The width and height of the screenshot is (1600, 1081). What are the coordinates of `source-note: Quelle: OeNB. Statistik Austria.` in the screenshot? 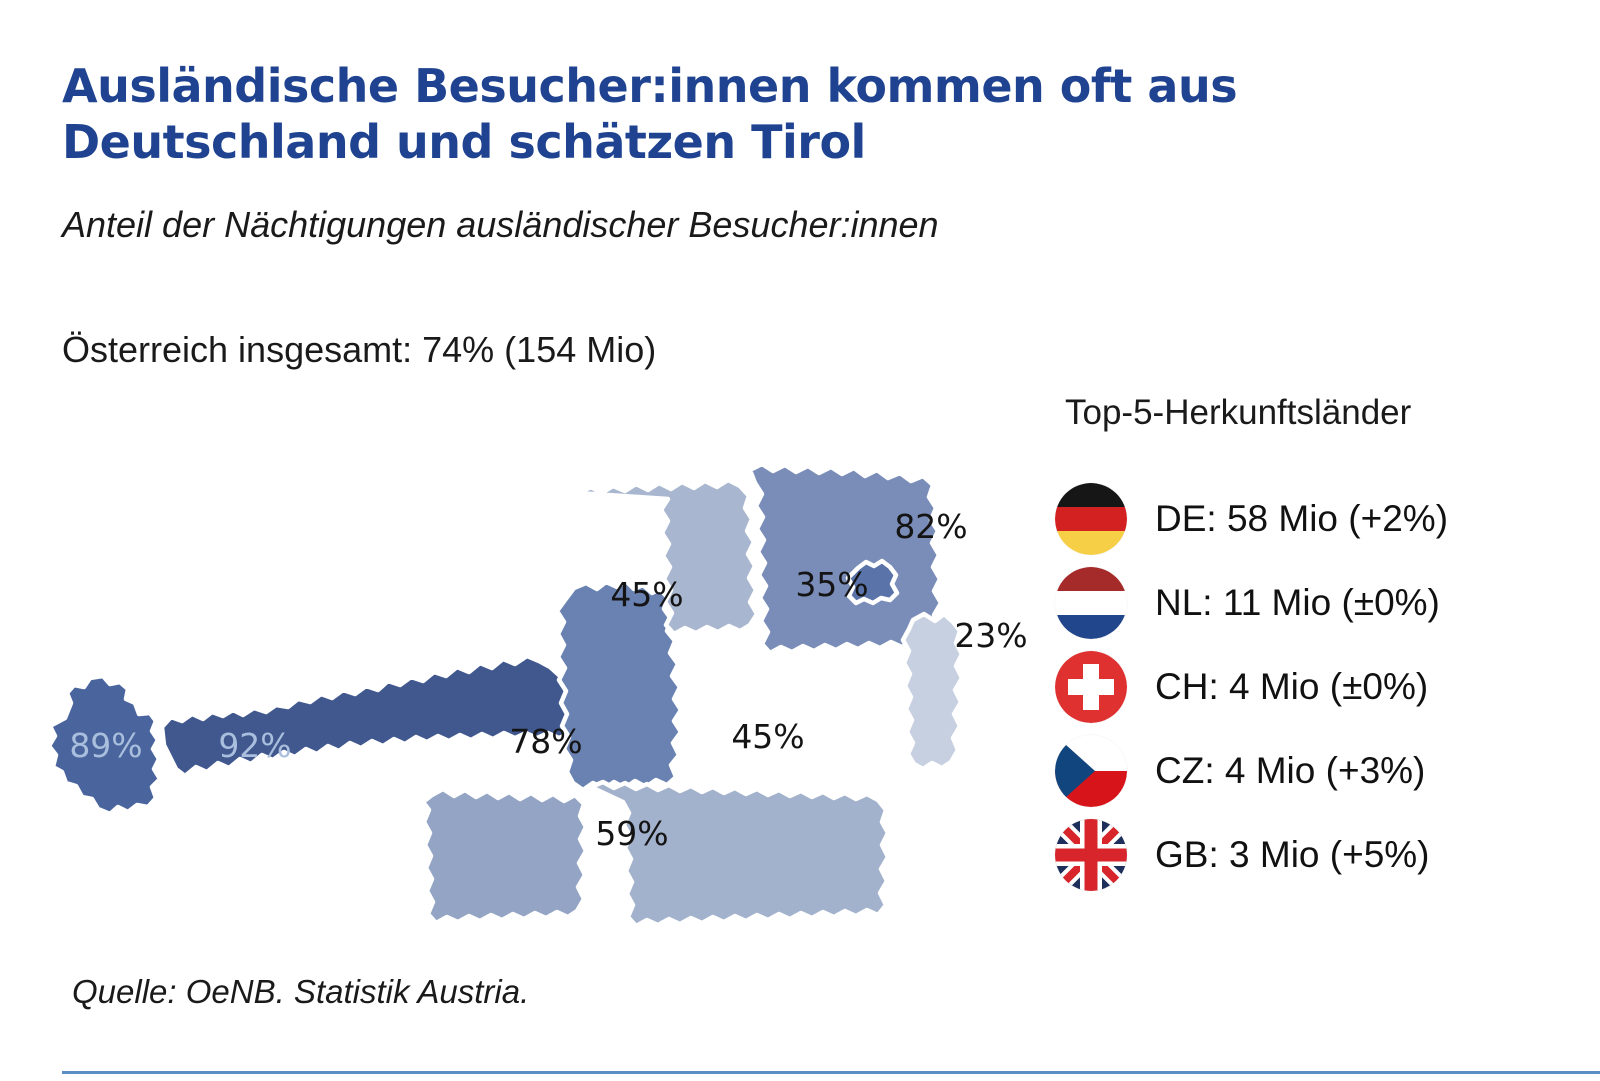 It's located at (301, 991).